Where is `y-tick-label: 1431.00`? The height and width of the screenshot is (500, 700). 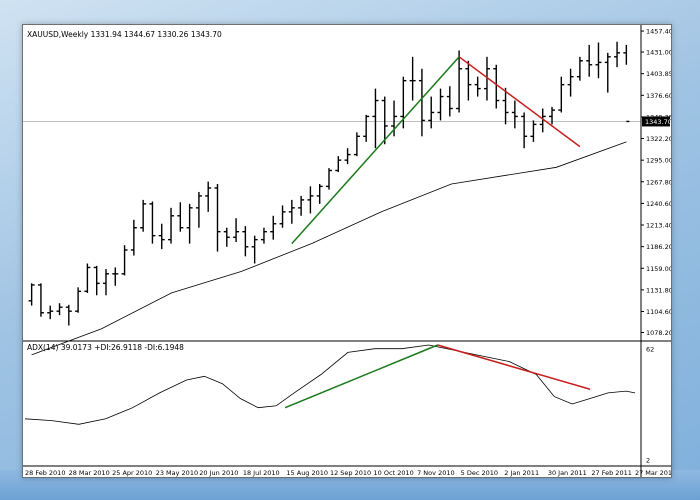
y-tick-label: 1431.00 is located at coordinates (658, 53).